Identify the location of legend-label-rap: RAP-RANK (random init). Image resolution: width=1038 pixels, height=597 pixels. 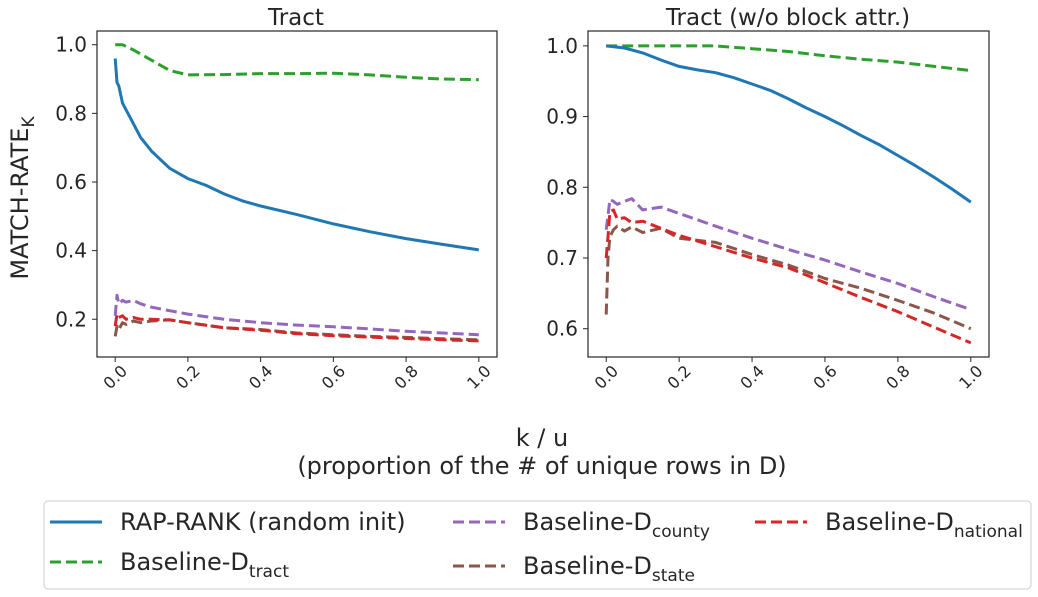
(263, 522).